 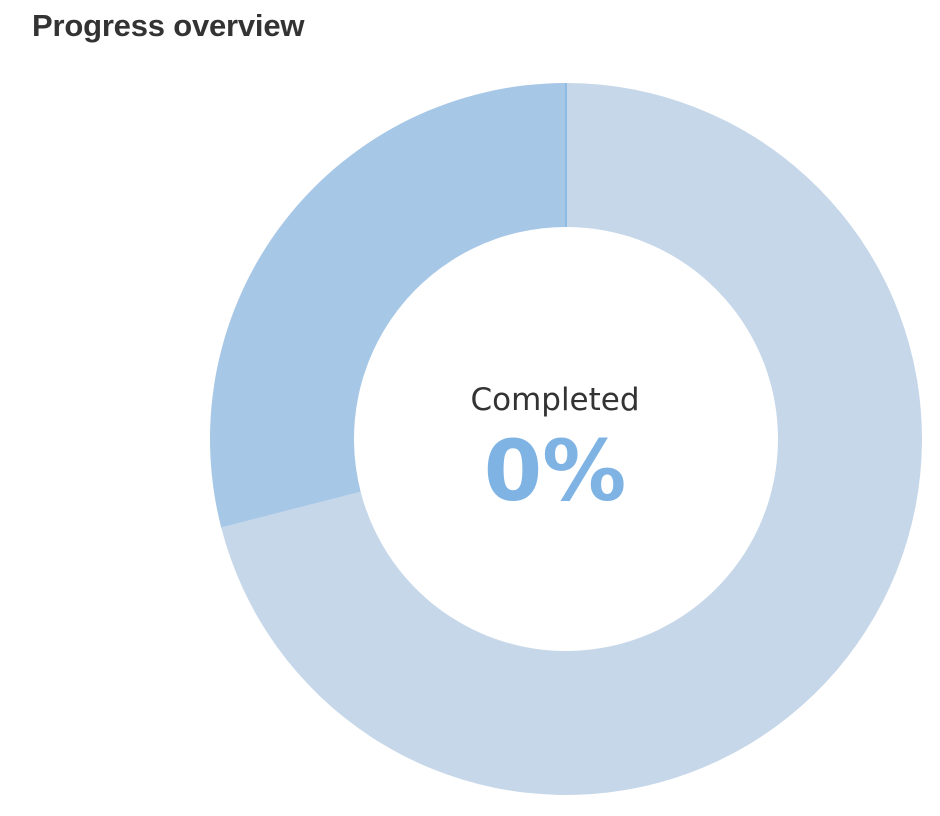 What do you see at coordinates (554, 400) in the screenshot?
I see `center-label: Completed` at bounding box center [554, 400].